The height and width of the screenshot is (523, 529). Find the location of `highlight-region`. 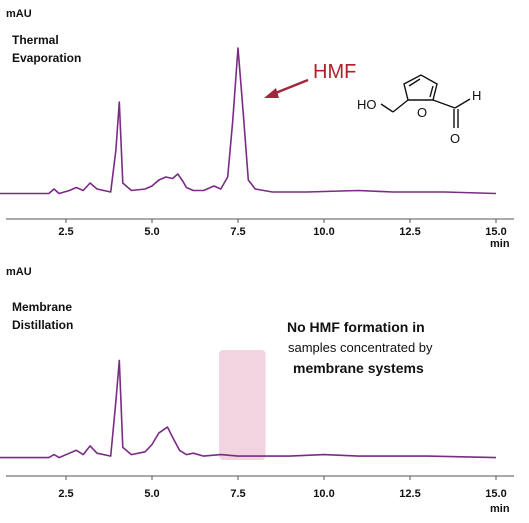

highlight-region is located at coordinates (242, 405).